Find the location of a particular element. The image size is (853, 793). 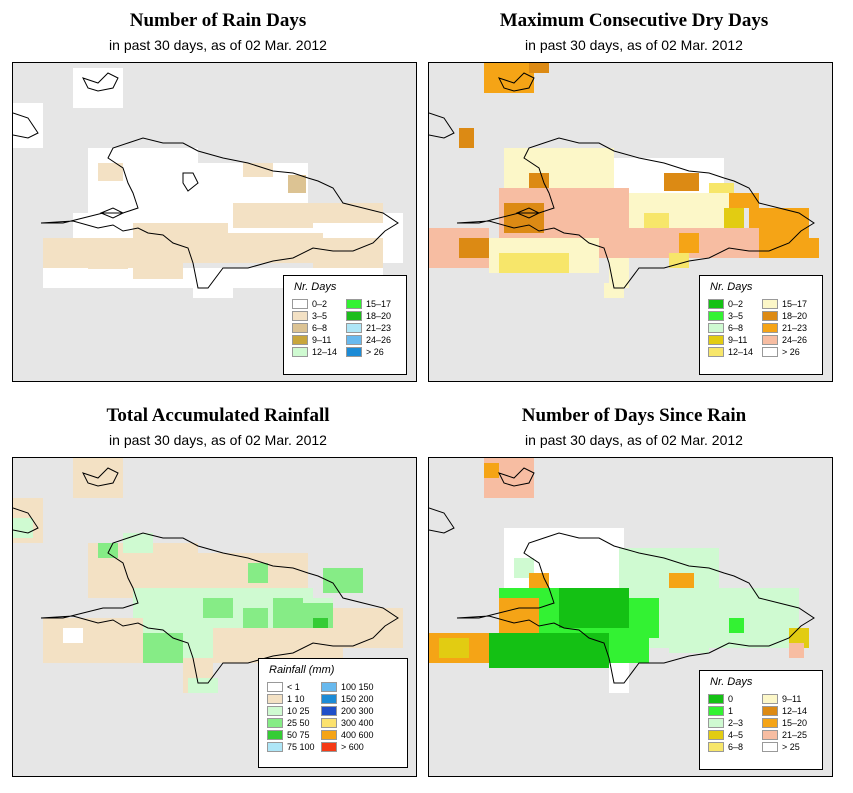

legend-label: 0–2 is located at coordinates (736, 303).